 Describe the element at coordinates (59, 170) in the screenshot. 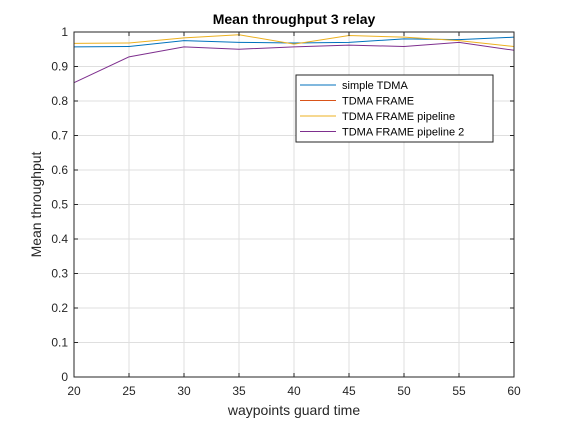

I see `y-tick-label: 0.6` at that location.